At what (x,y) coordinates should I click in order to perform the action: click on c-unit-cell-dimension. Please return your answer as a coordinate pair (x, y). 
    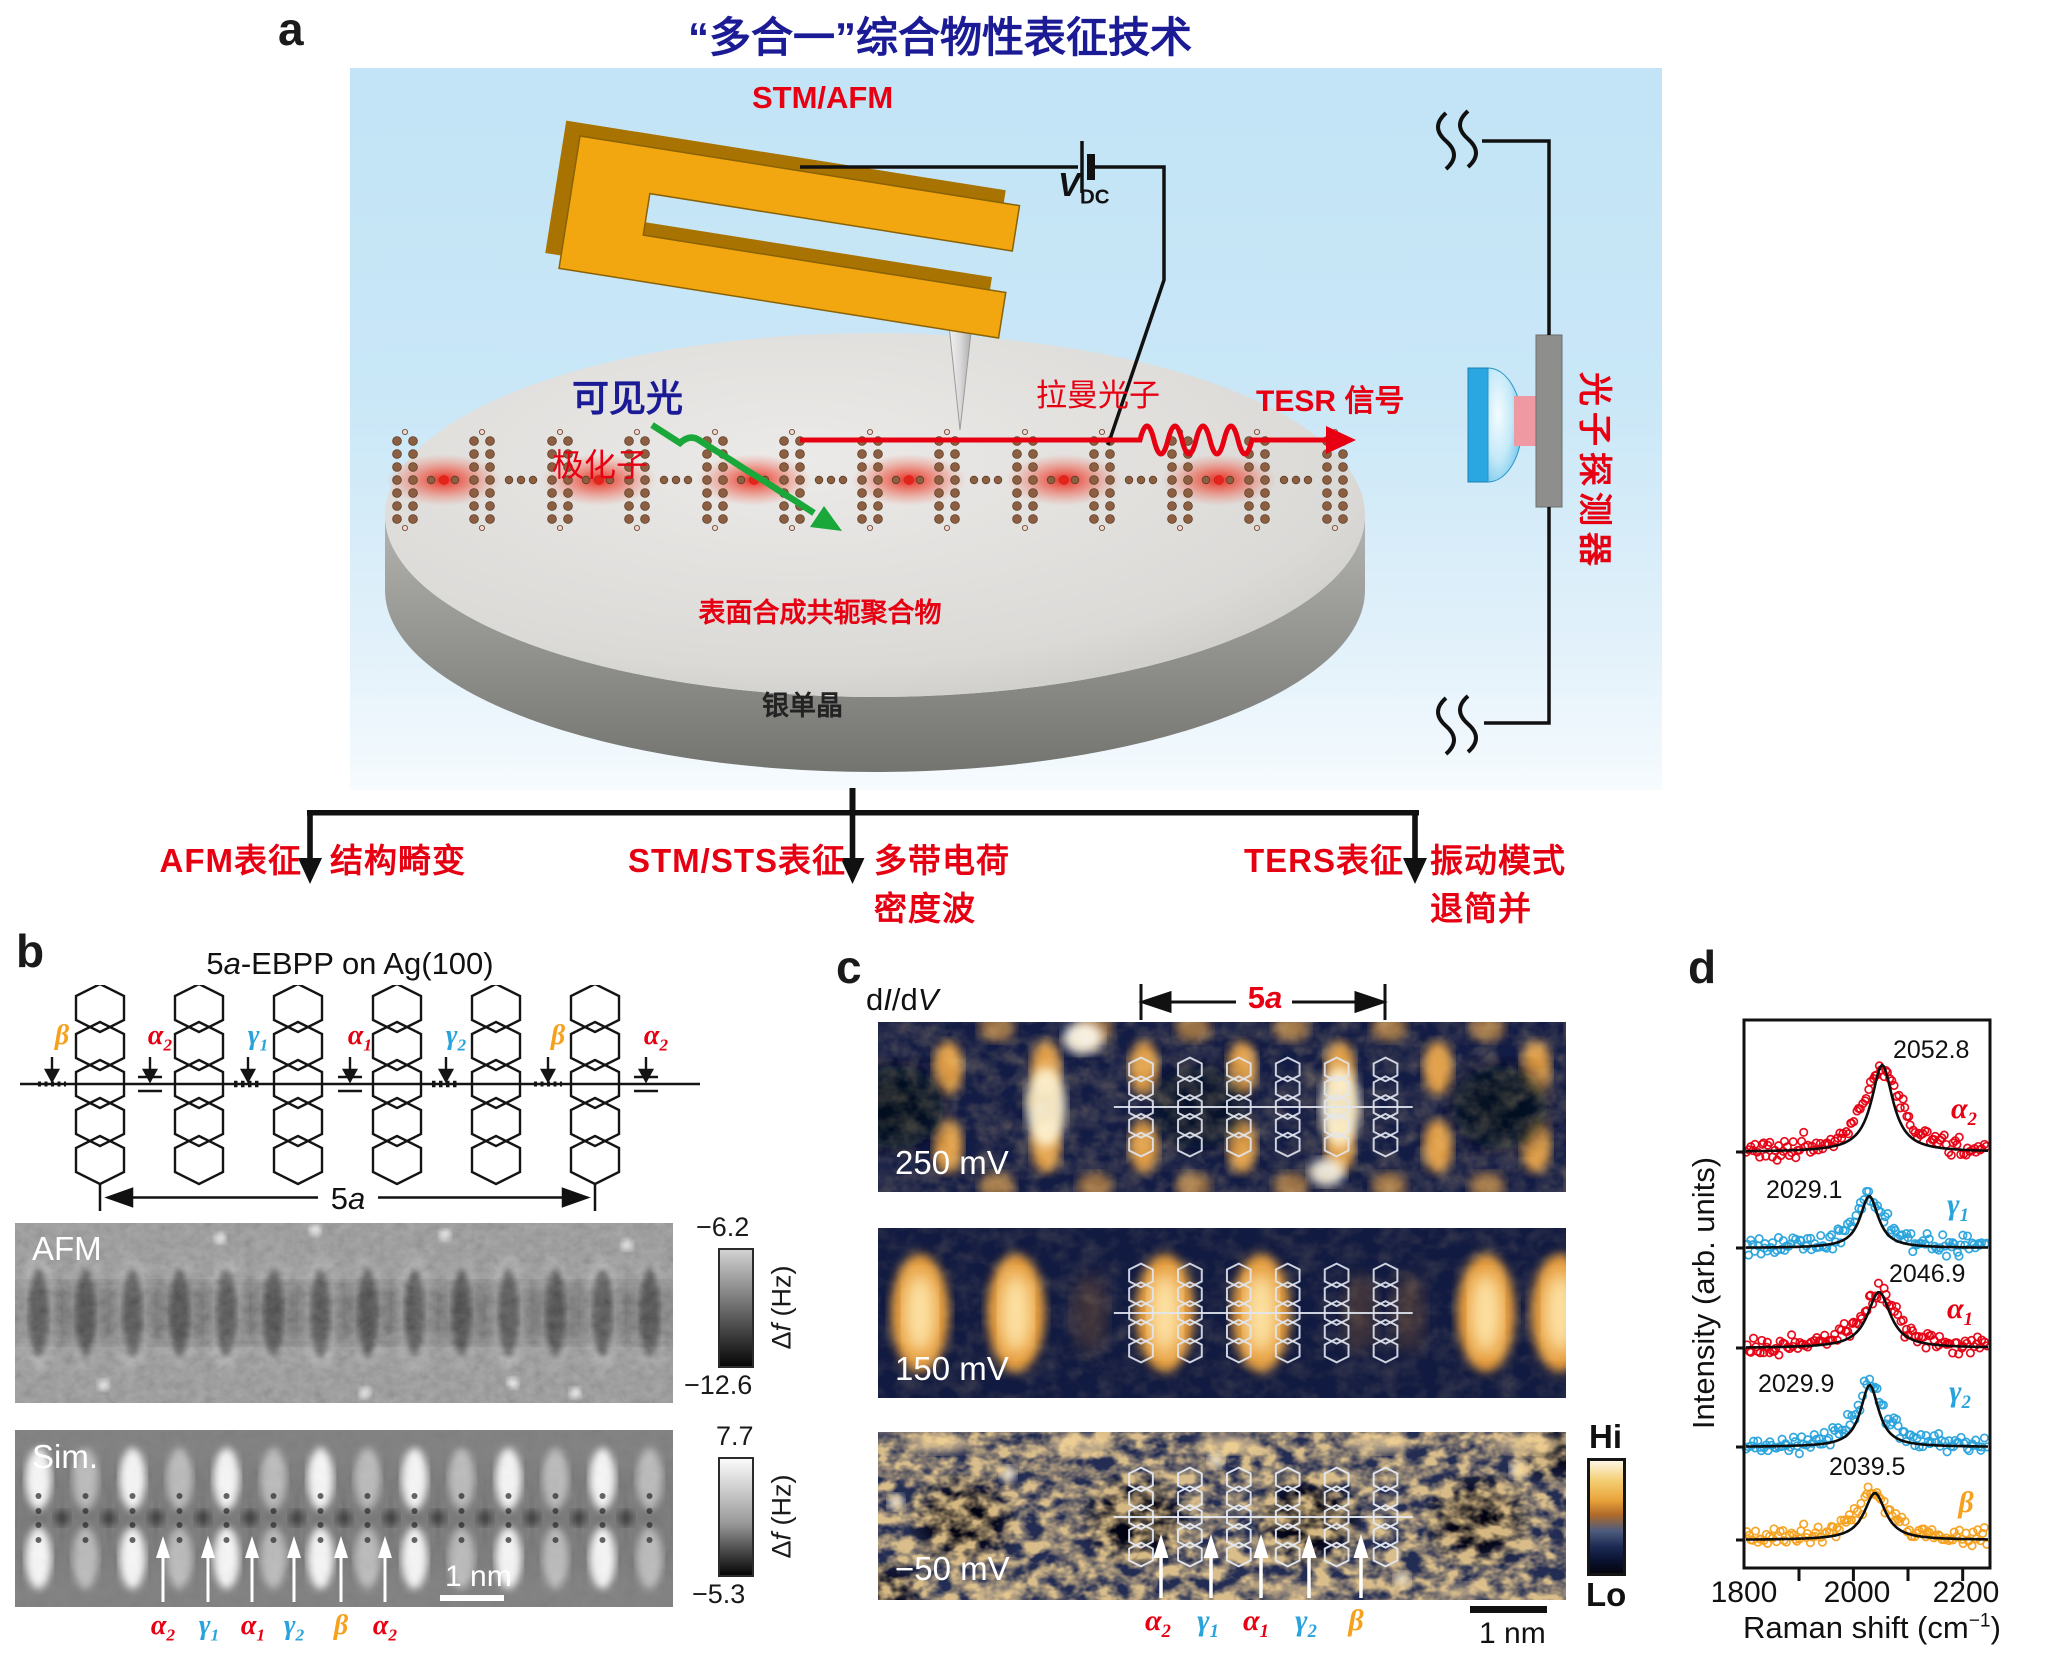
    Looking at the image, I should click on (1263, 1002).